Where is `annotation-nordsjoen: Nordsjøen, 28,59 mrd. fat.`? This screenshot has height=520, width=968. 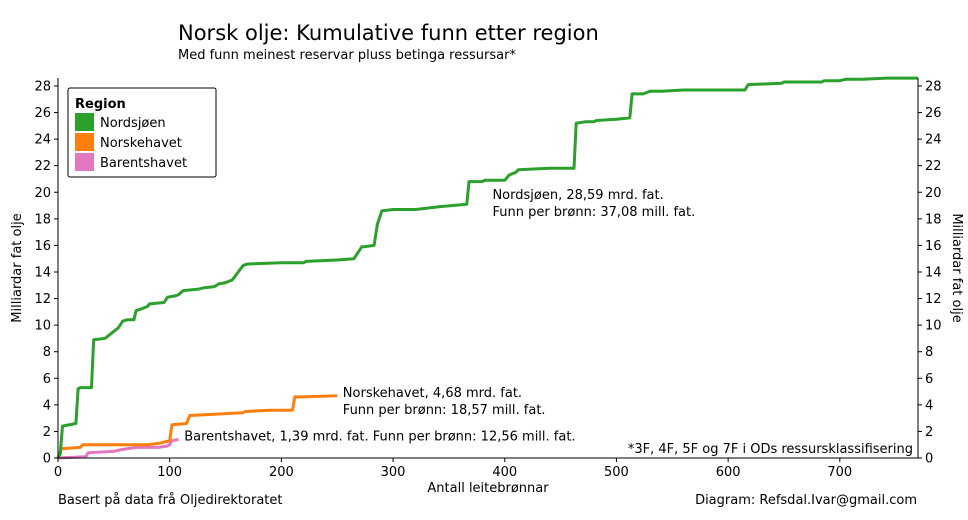 annotation-nordsjoen: Nordsjøen, 28,59 mrd. fat. is located at coordinates (577, 195).